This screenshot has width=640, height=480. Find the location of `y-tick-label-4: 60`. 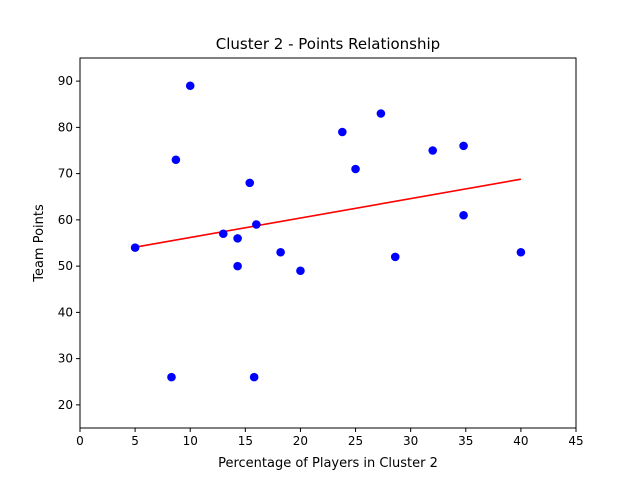

y-tick-label-4: 60 is located at coordinates (65, 220).